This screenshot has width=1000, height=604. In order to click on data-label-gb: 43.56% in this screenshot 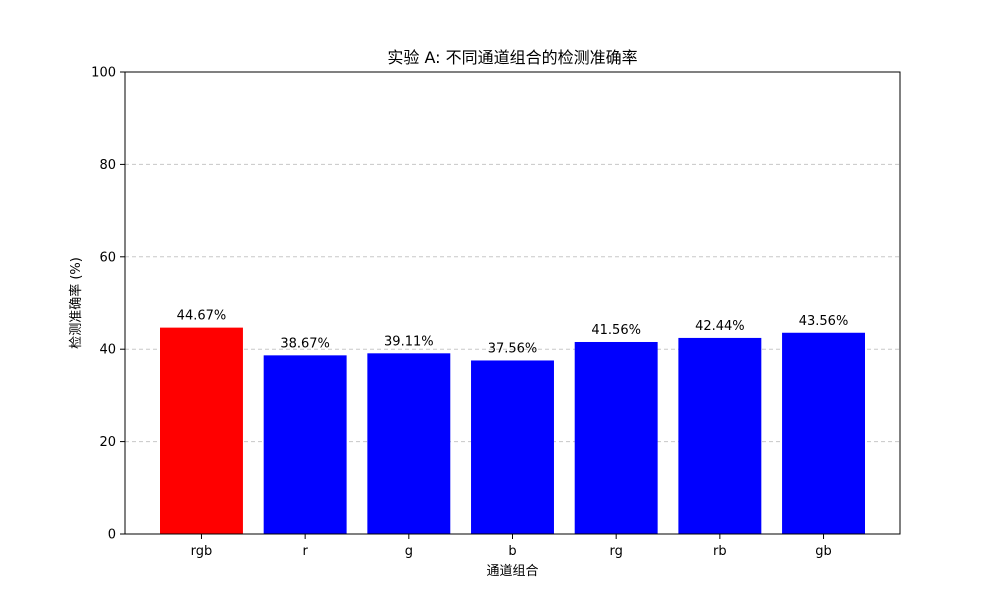, I will do `click(824, 321)`.